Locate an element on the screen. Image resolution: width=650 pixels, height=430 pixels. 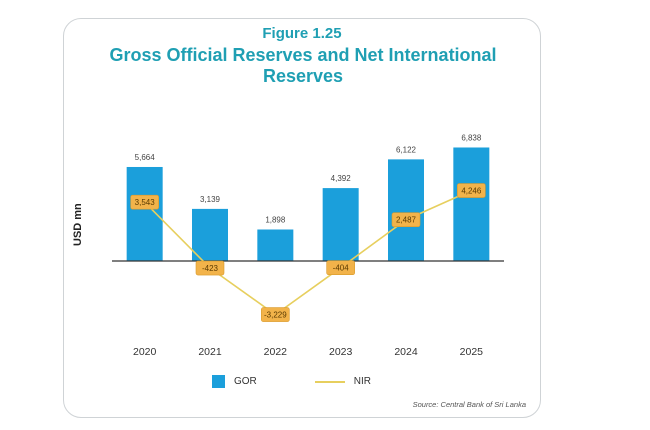
nir-label-box-2021 is located at coordinates (210, 268).